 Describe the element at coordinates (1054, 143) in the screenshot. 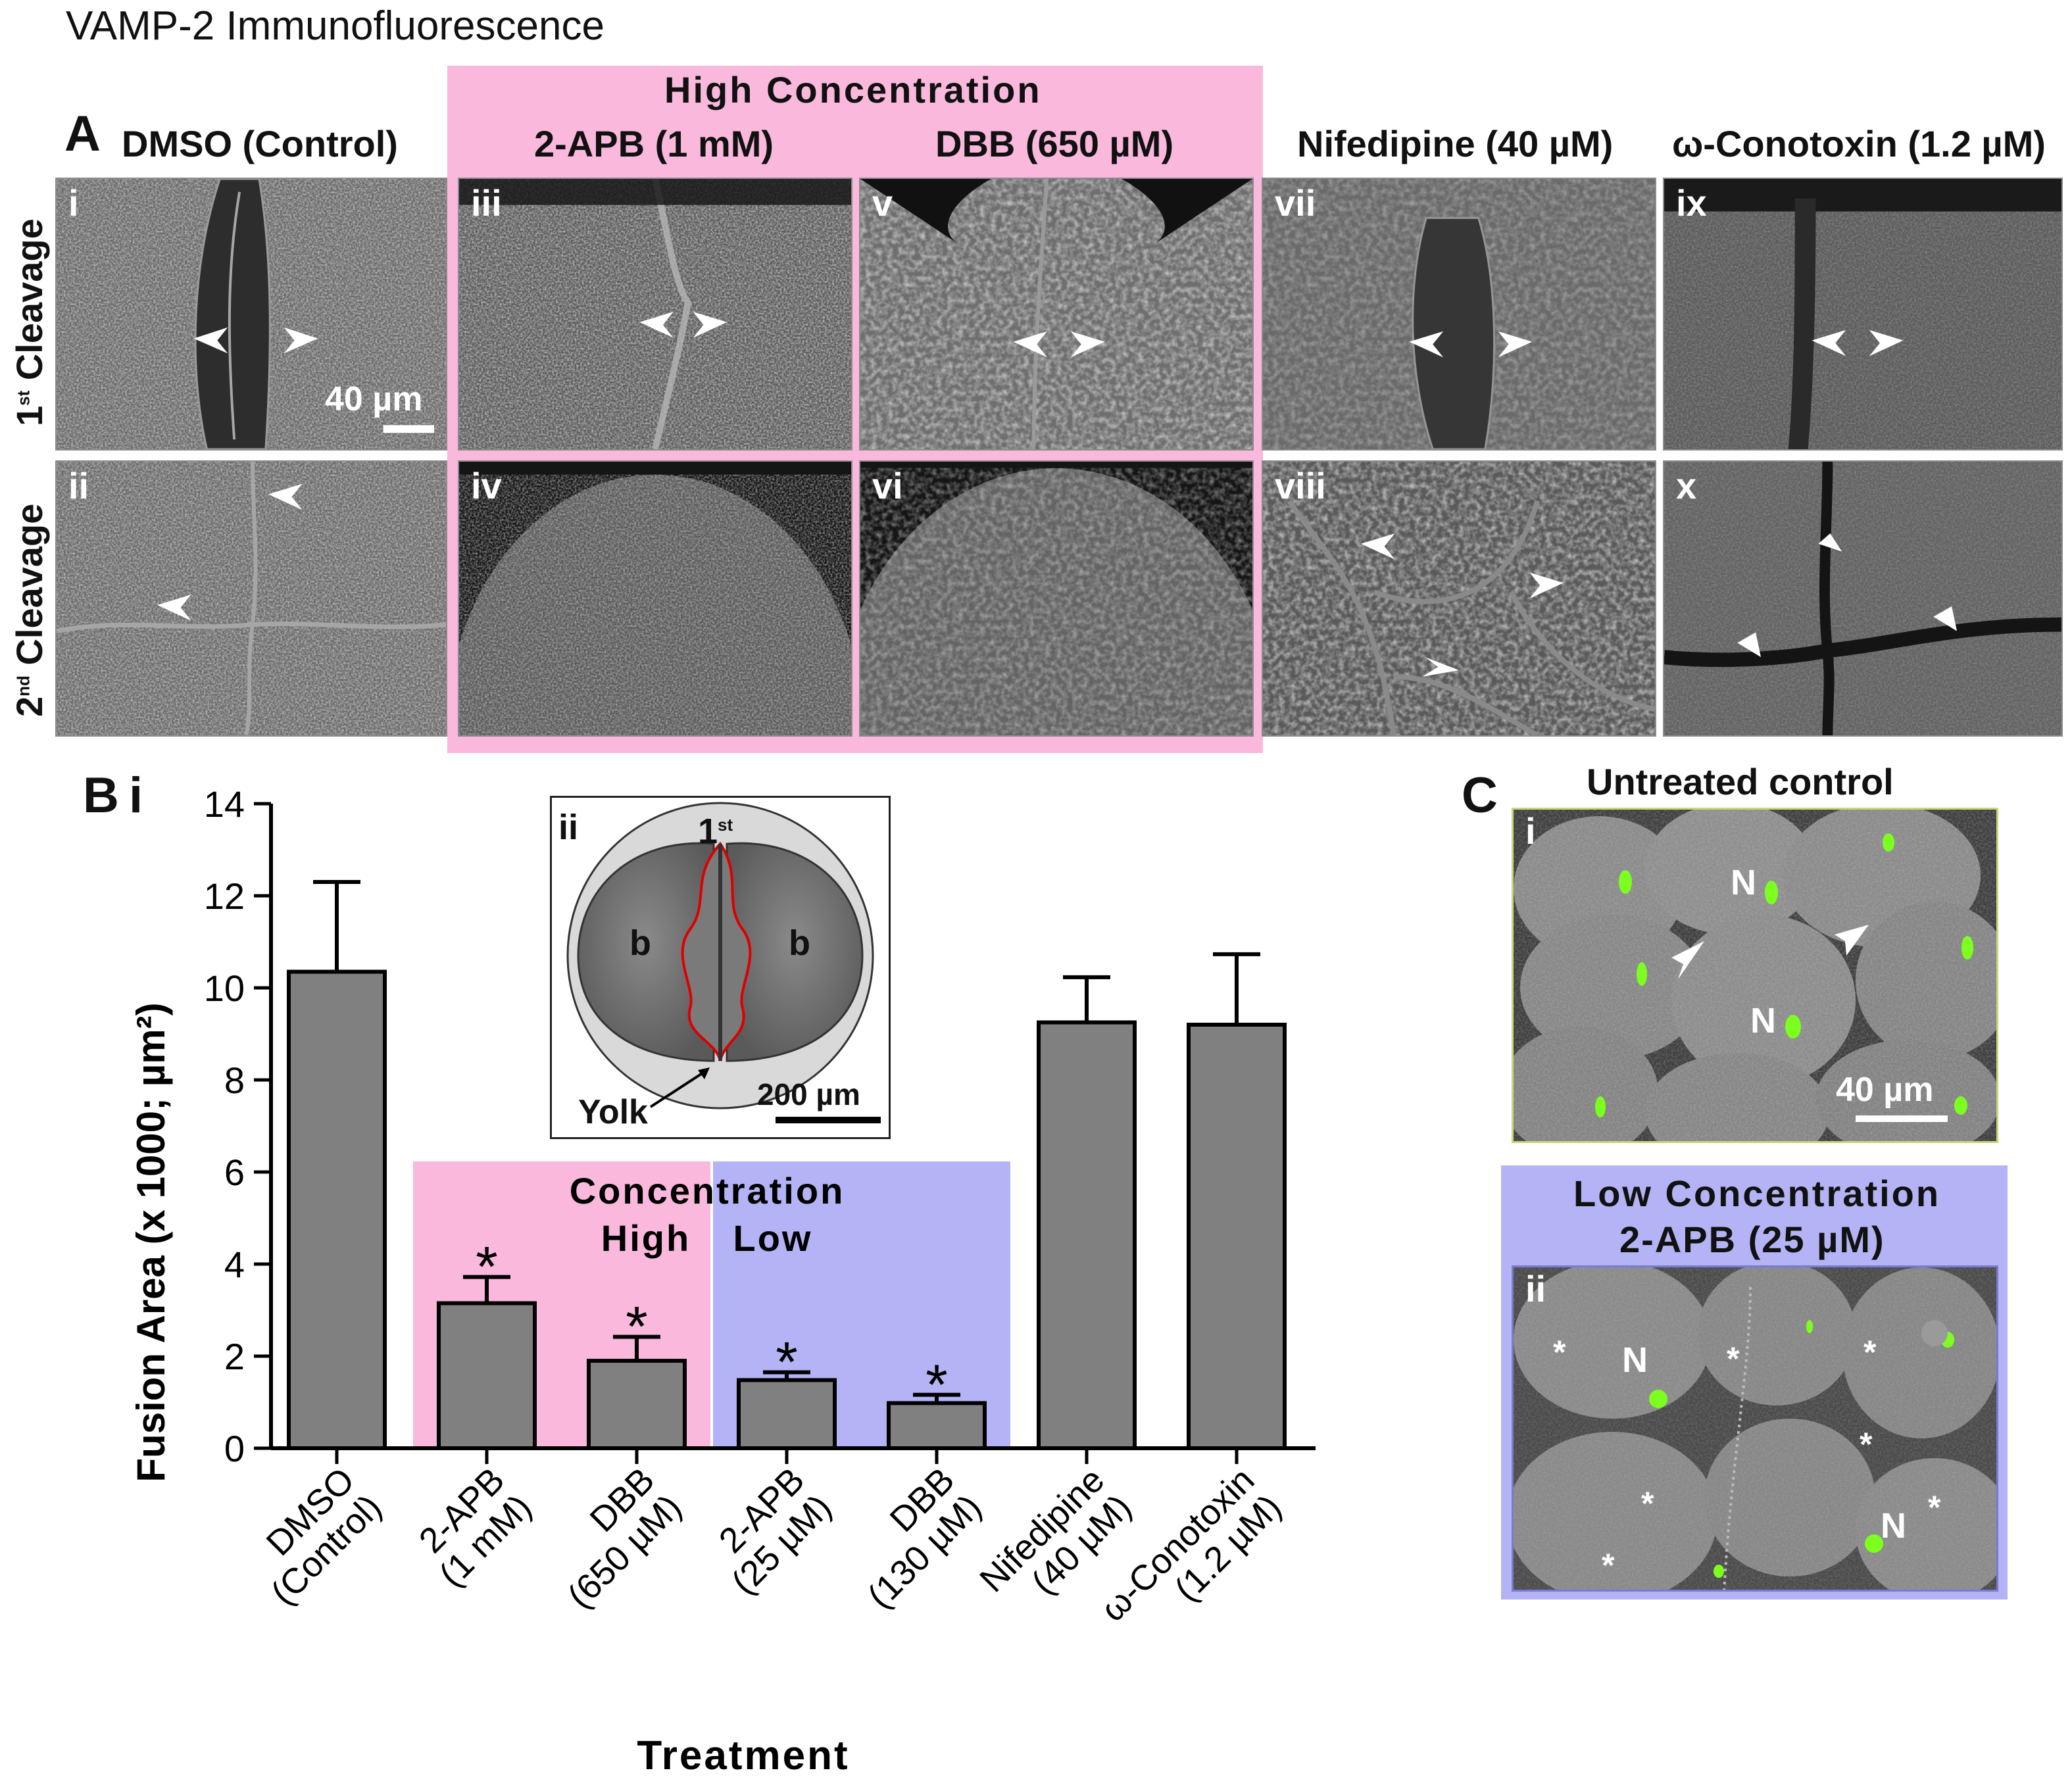

I see `column-label-dbb-high: DBB (650 µM)` at that location.